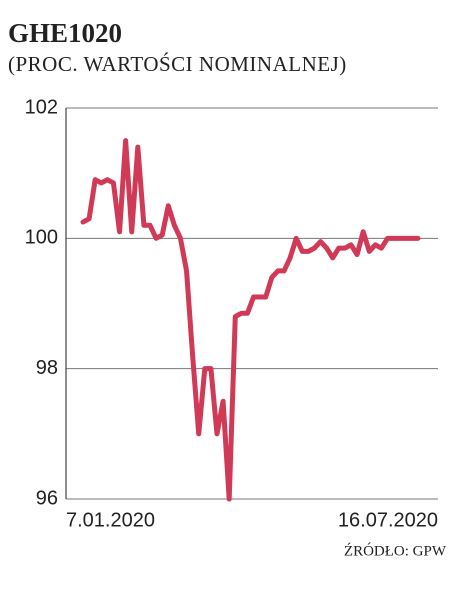  I want to click on x-tick-label: 7.01.2020, so click(110, 520).